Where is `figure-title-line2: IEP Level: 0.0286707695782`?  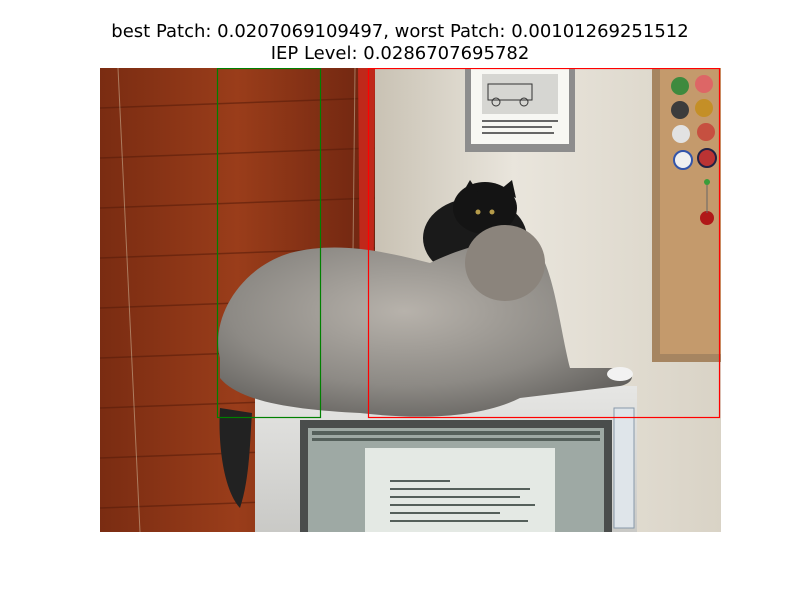
figure-title-line2: IEP Level: 0.0286707695782 is located at coordinates (400, 53).